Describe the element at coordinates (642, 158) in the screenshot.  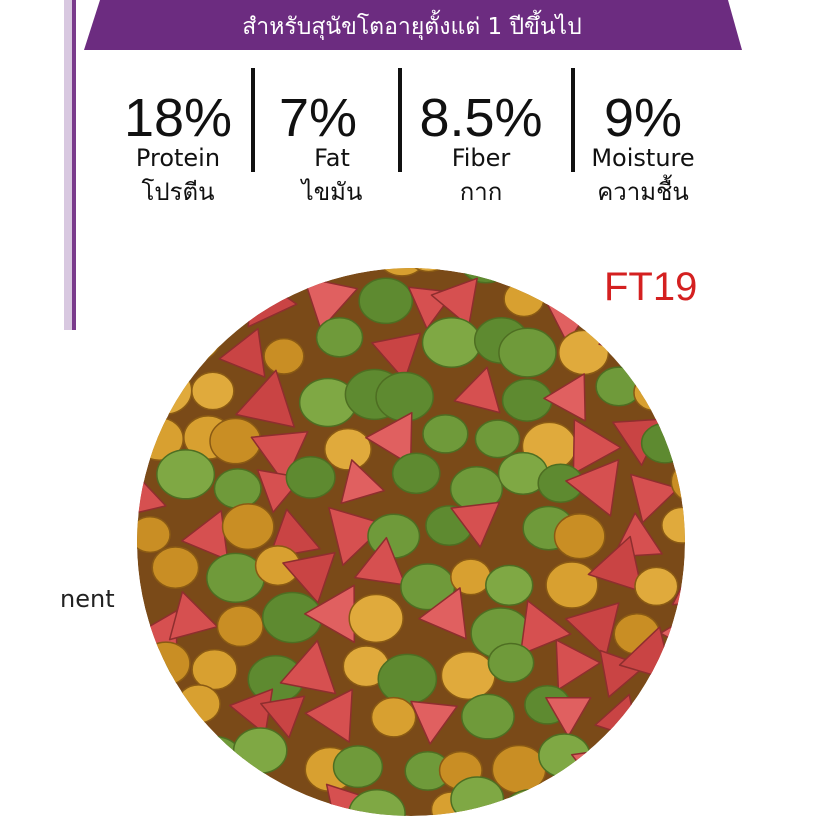
I see `nutrient-name: Moisture` at that location.